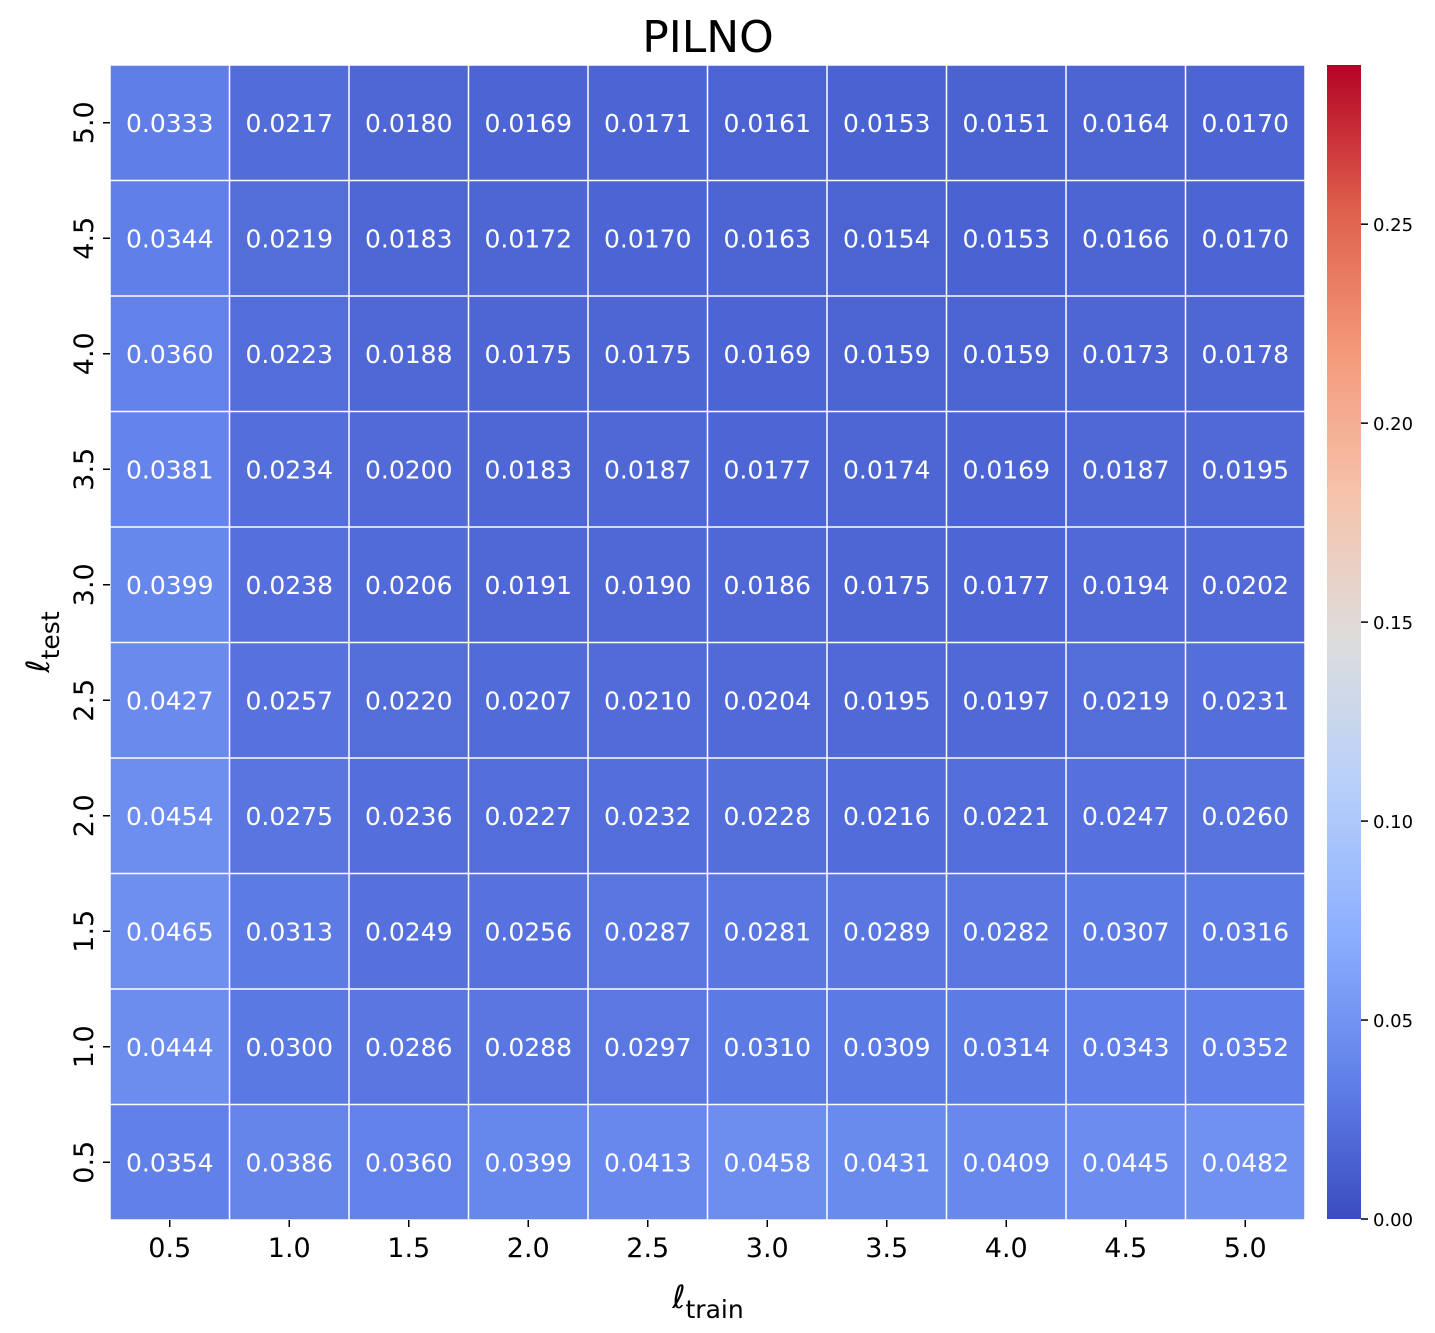 The height and width of the screenshot is (1333, 1435). What do you see at coordinates (1393, 822) in the screenshot?
I see `colorbar-tick-label: 0.10` at bounding box center [1393, 822].